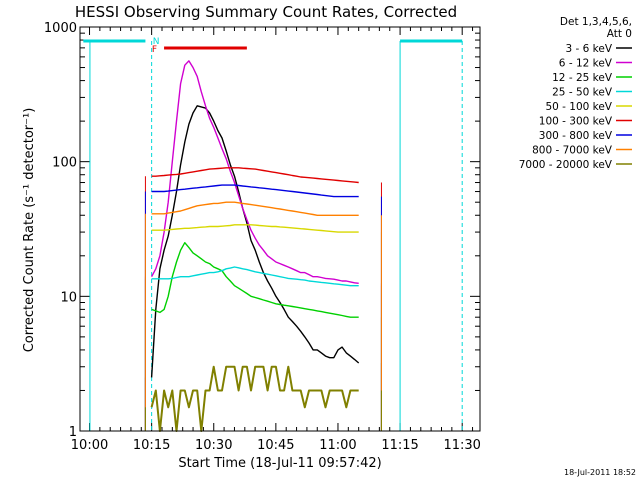 This screenshot has width=640, height=484. I want to click on legend-label: 50 - 100 keV, so click(578, 107).